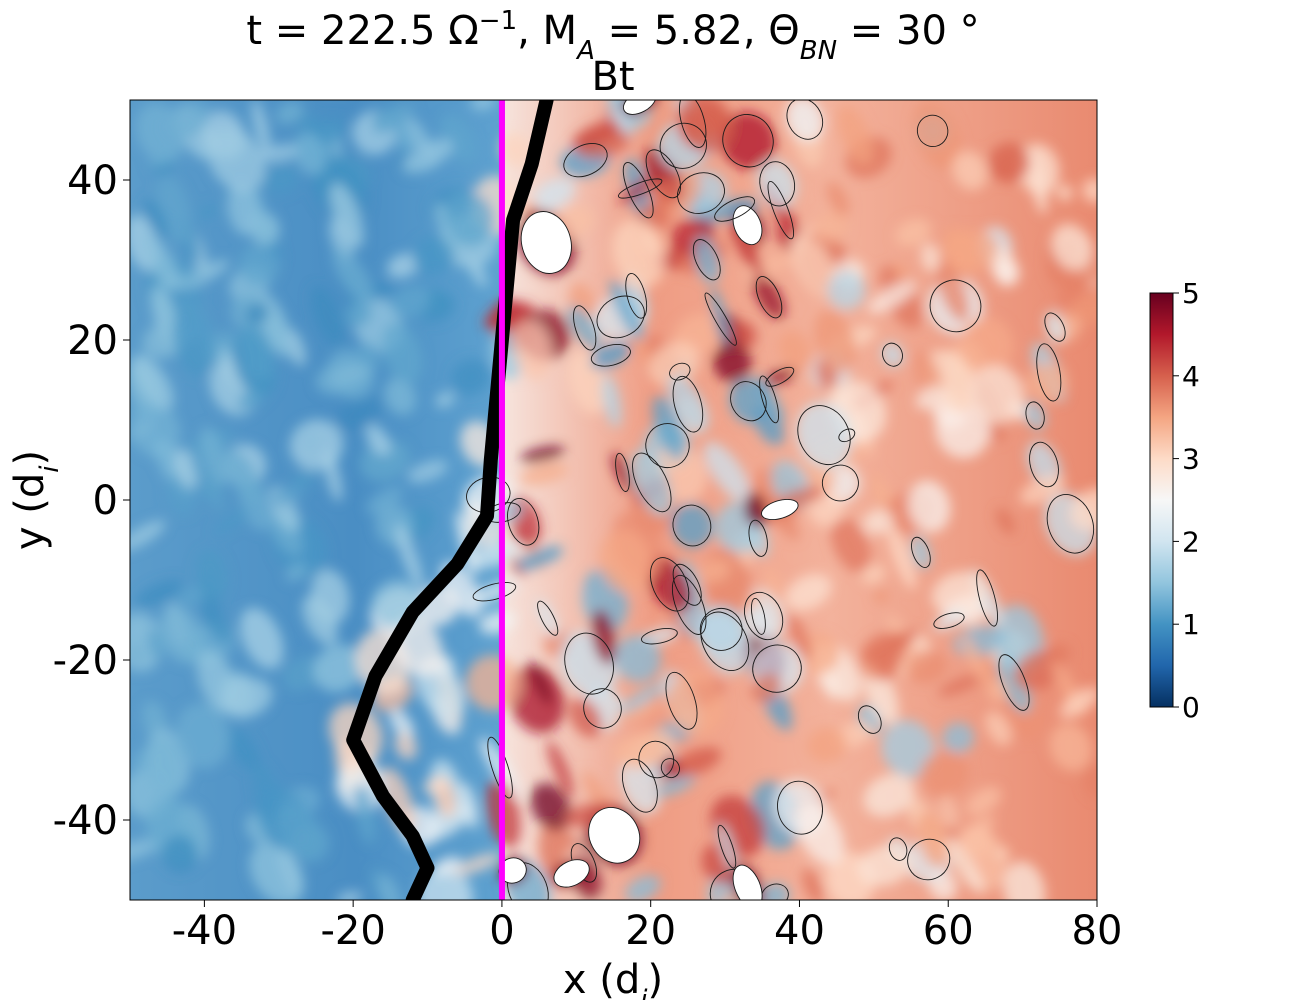  What do you see at coordinates (612, 36) in the screenshot?
I see `chart-title: t = 222.5 Ω−1, MA = 5.82, ΘBN = 30 °` at bounding box center [612, 36].